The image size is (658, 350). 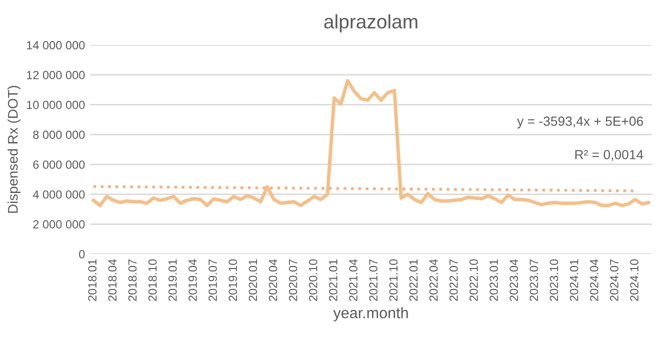 I want to click on x-tick-label: 2018.01, so click(x=92, y=280).